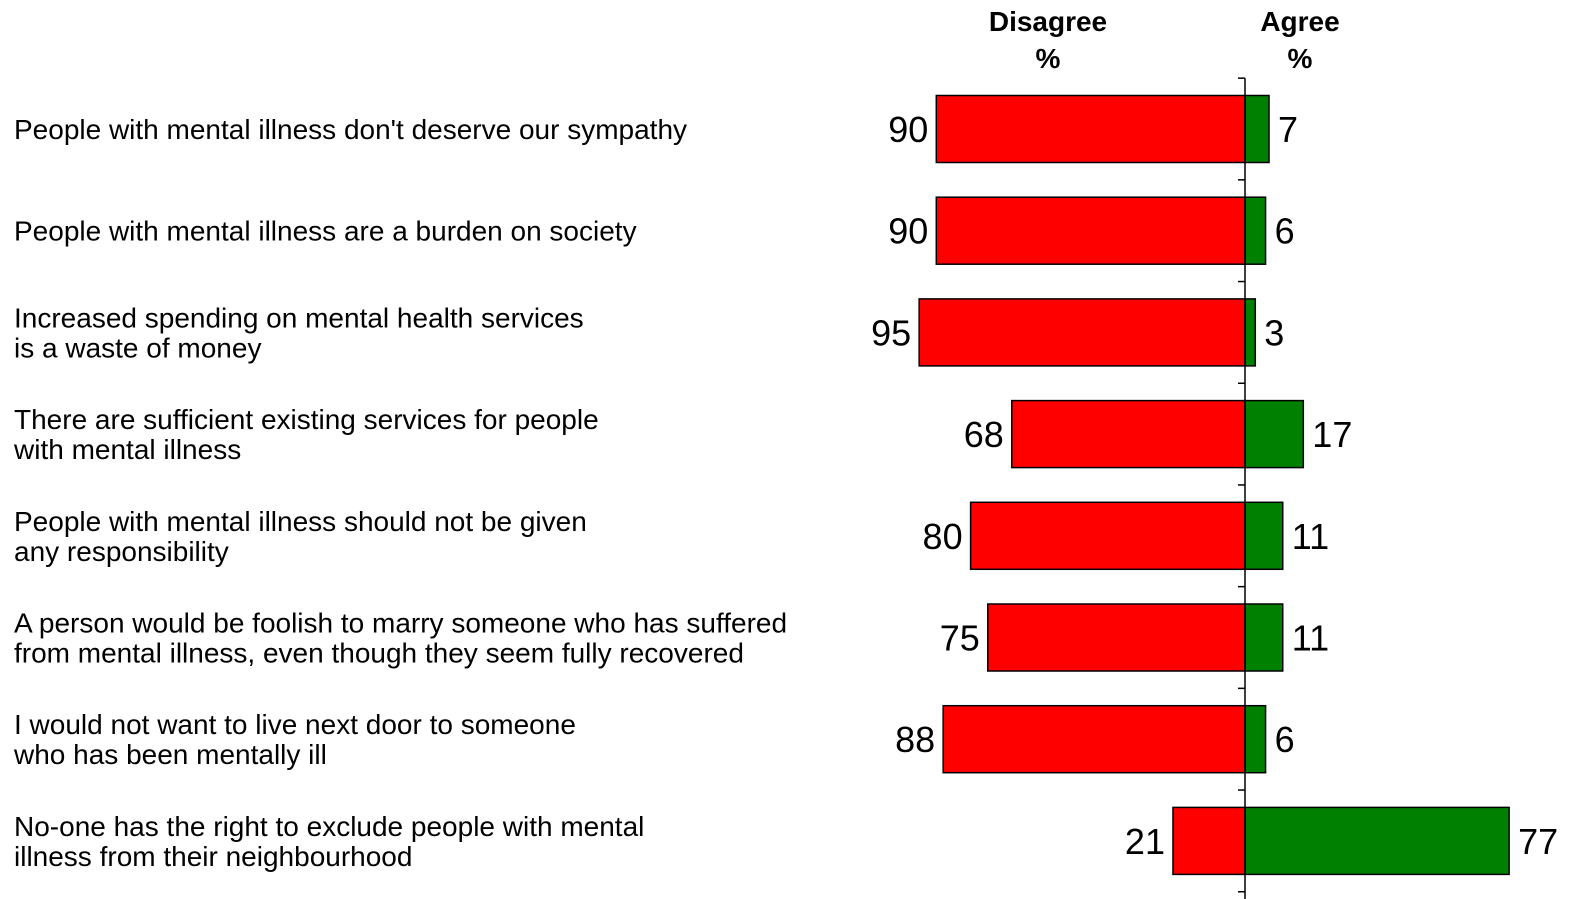  What do you see at coordinates (984, 434) in the screenshot?
I see `disagree-value-label: 68` at bounding box center [984, 434].